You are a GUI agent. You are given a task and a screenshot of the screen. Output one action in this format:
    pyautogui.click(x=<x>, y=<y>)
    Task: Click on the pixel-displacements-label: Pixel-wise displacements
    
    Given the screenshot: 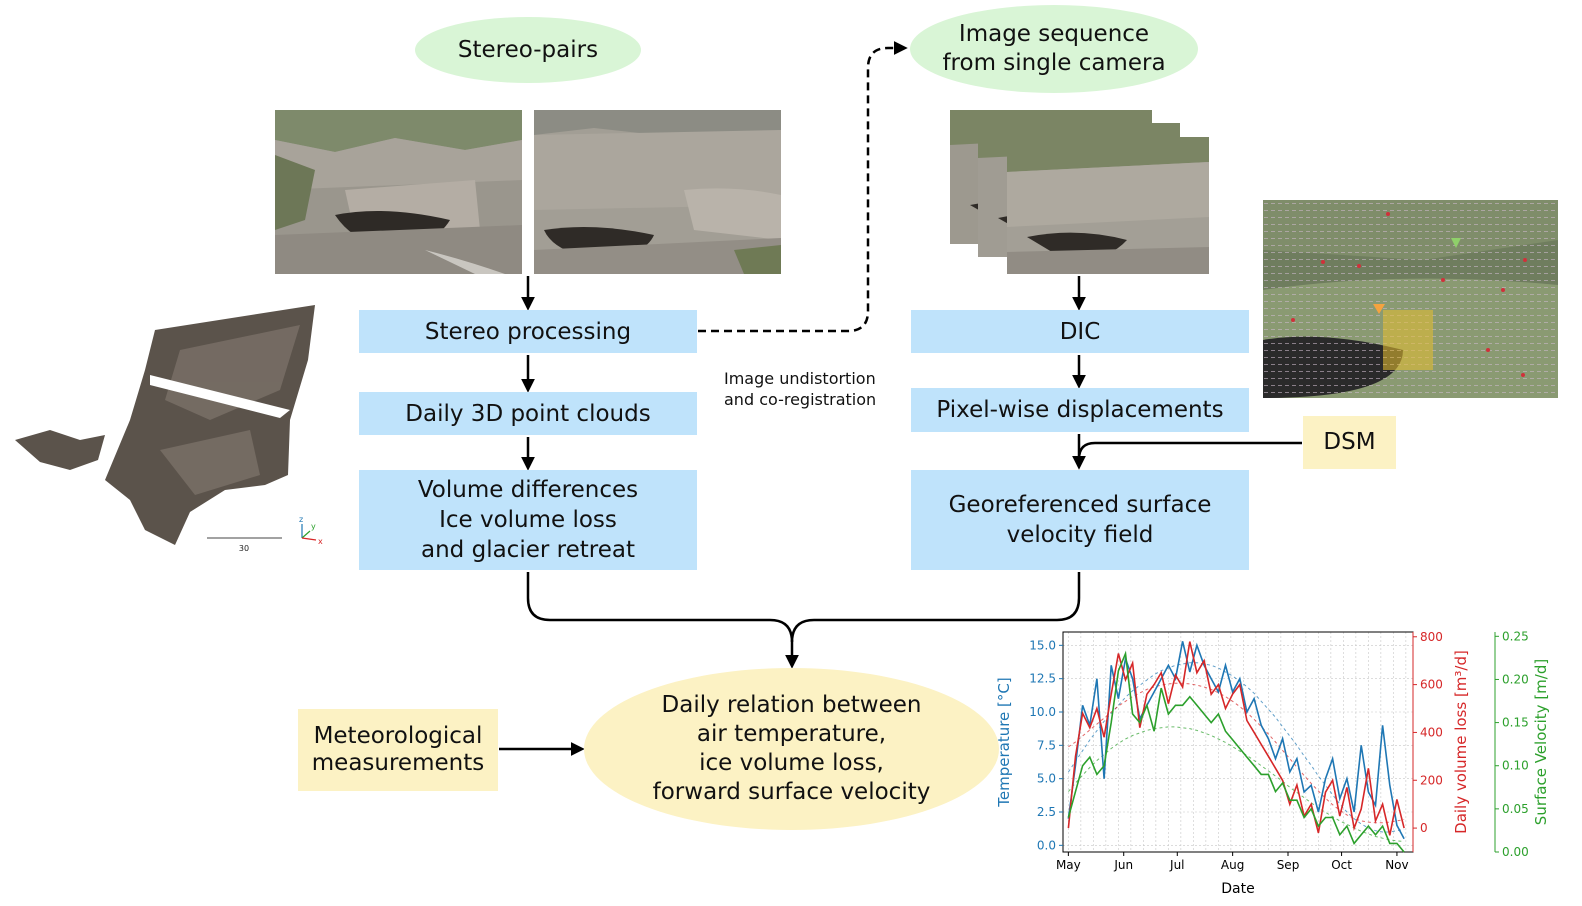 What is the action you would take?
    pyautogui.click(x=1080, y=410)
    